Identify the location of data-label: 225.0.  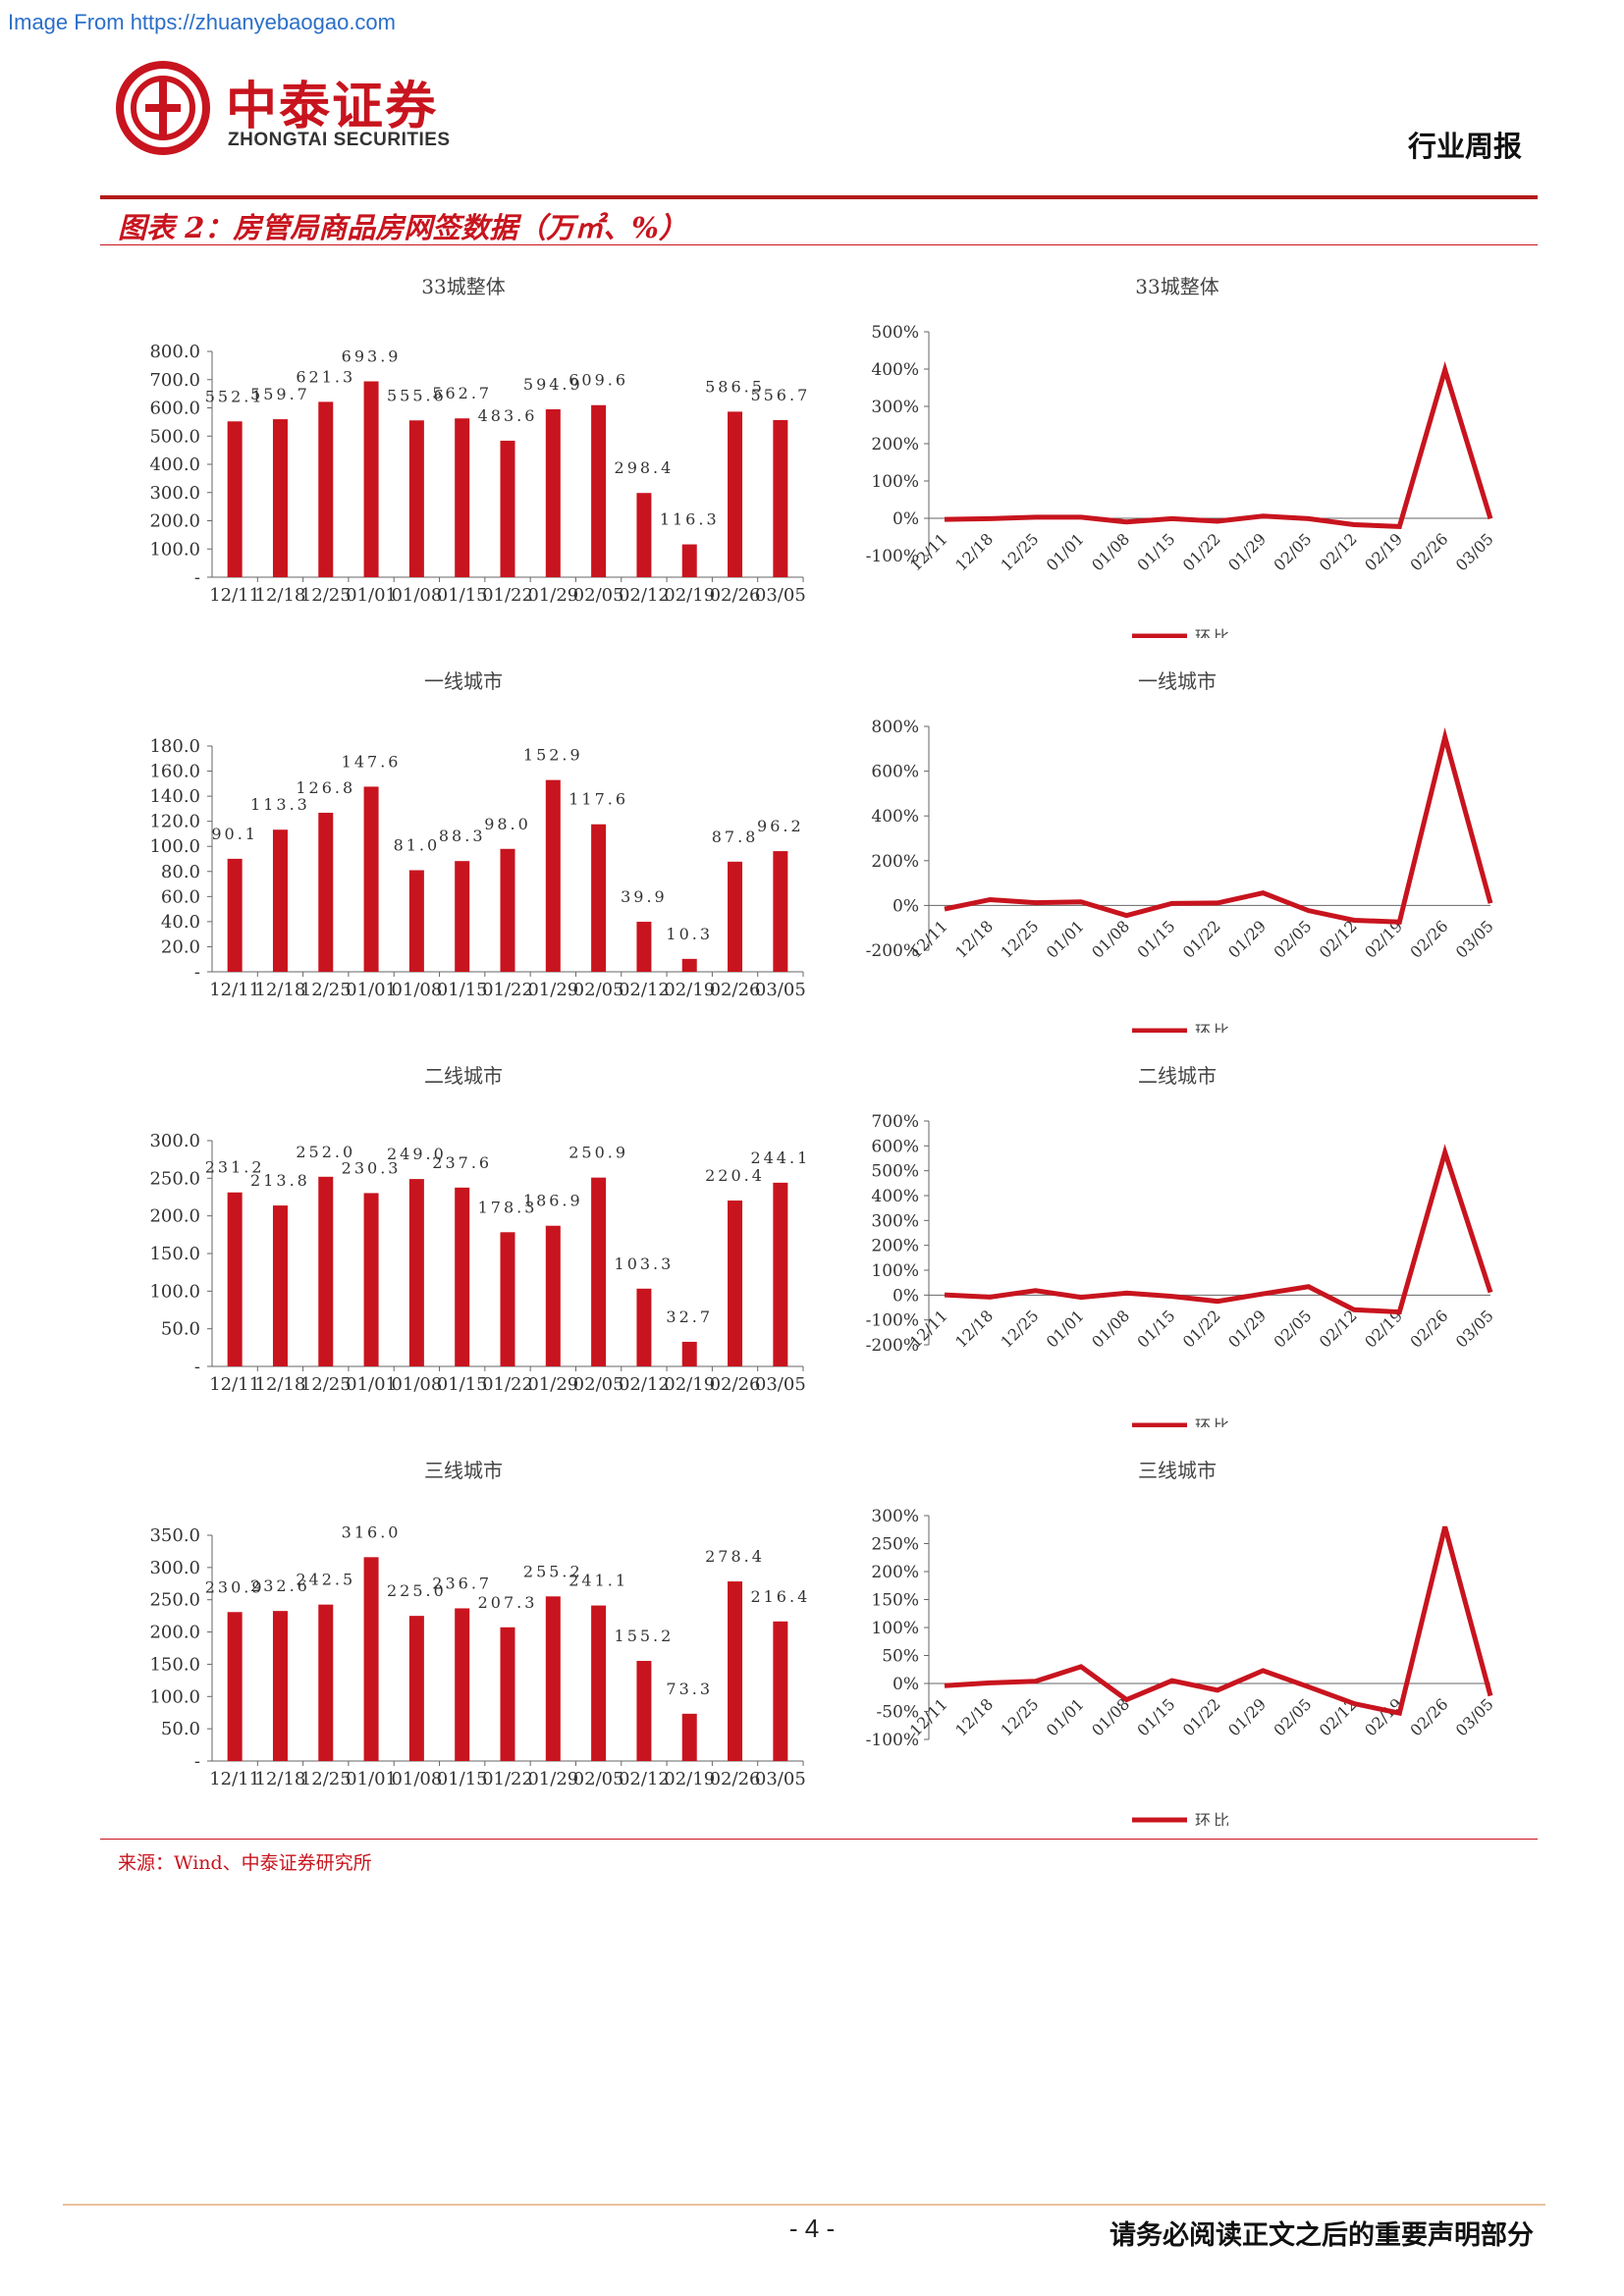
(417, 1591).